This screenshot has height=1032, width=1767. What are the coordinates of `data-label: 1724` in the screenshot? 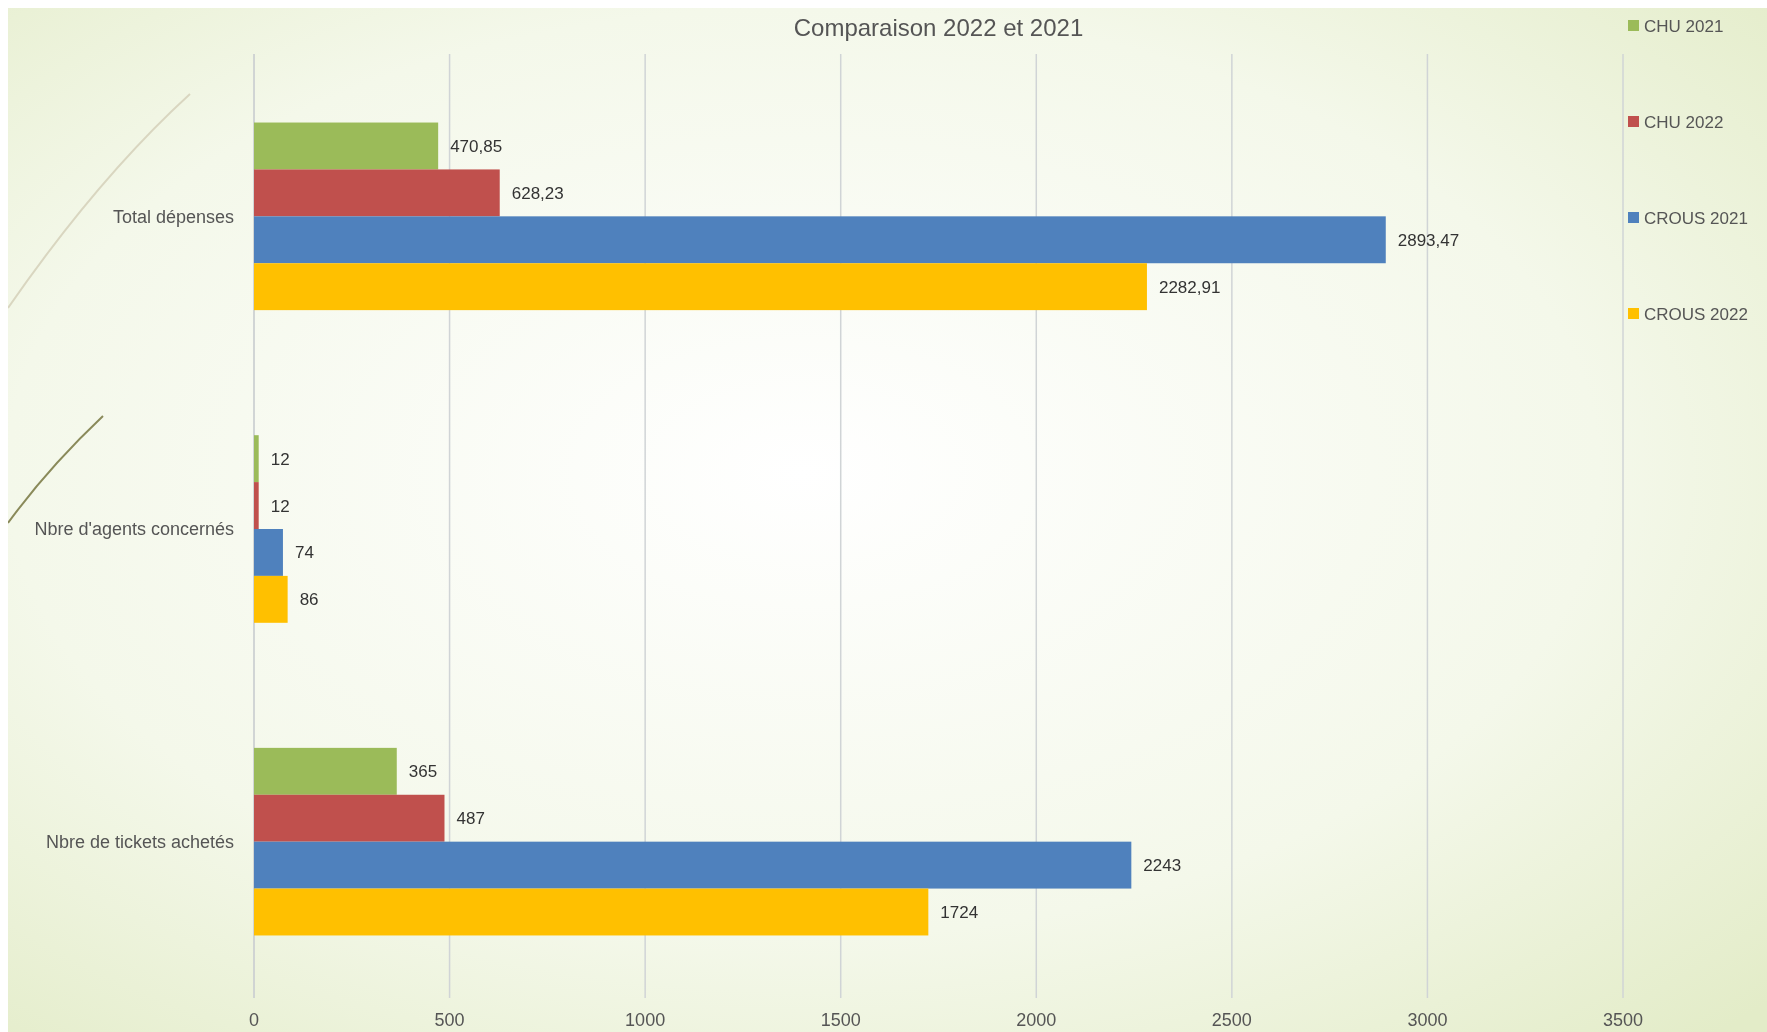 It's located at (959, 912).